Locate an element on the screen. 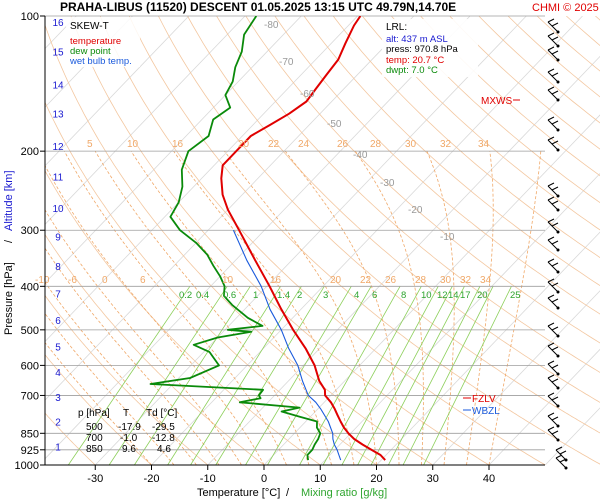 This screenshot has width=600, height=500. copyright: CHMI © 2025 is located at coordinates (565, 8).